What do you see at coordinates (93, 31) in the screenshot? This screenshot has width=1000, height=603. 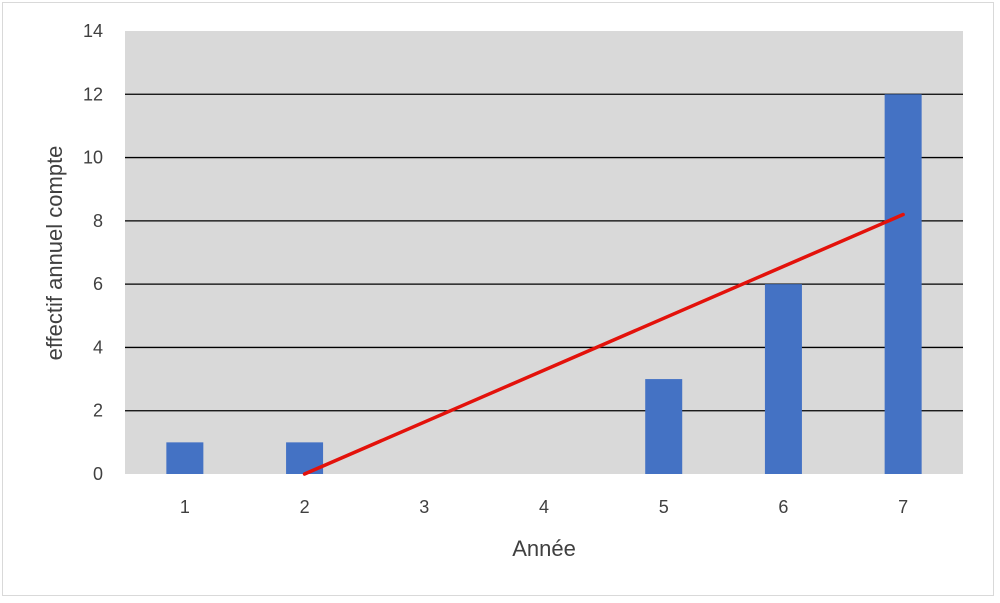 I see `y-tick-label: 14` at bounding box center [93, 31].